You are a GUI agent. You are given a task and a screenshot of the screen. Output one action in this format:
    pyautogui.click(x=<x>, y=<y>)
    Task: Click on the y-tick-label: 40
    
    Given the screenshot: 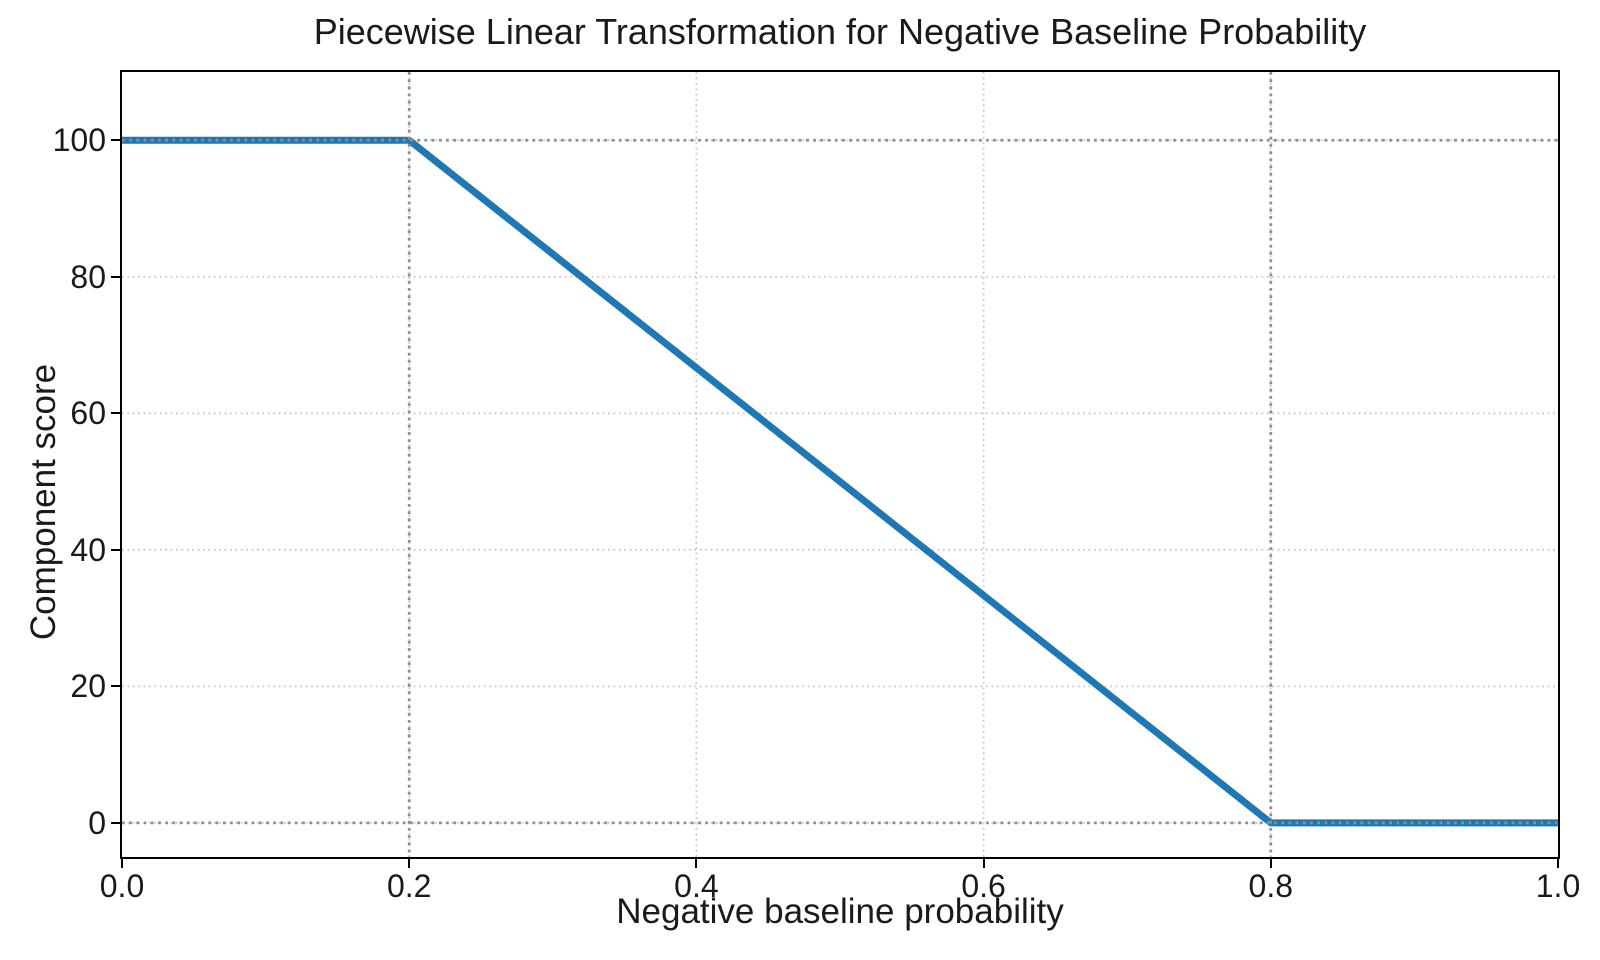 What is the action you would take?
    pyautogui.click(x=88, y=549)
    